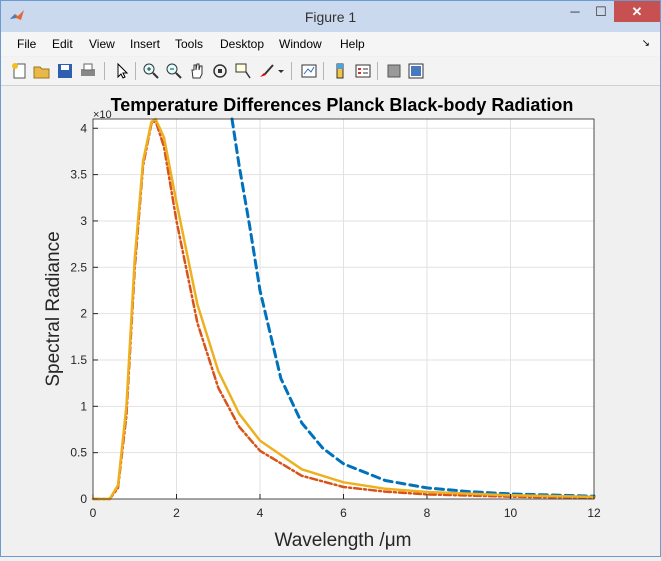  What do you see at coordinates (78, 360) in the screenshot?
I see `y-tick-label: 1.5` at bounding box center [78, 360].